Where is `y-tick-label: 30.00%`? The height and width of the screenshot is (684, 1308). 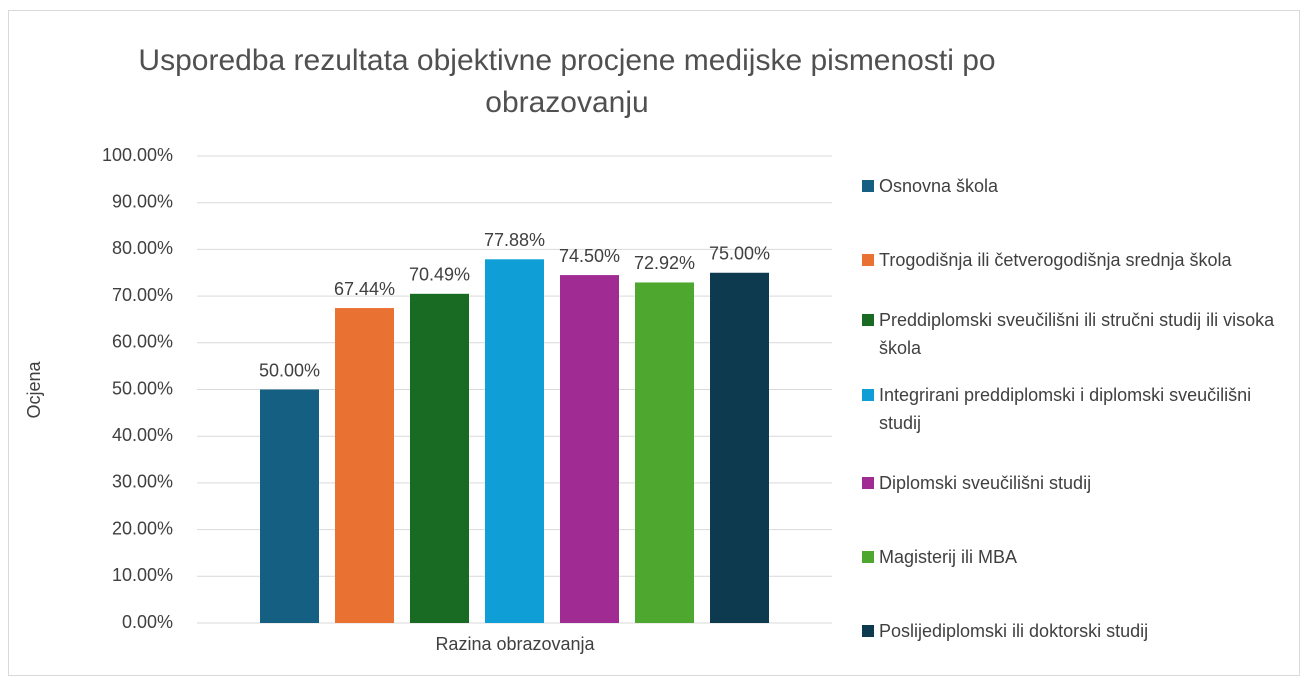
y-tick-label: 30.00% is located at coordinates (142, 482).